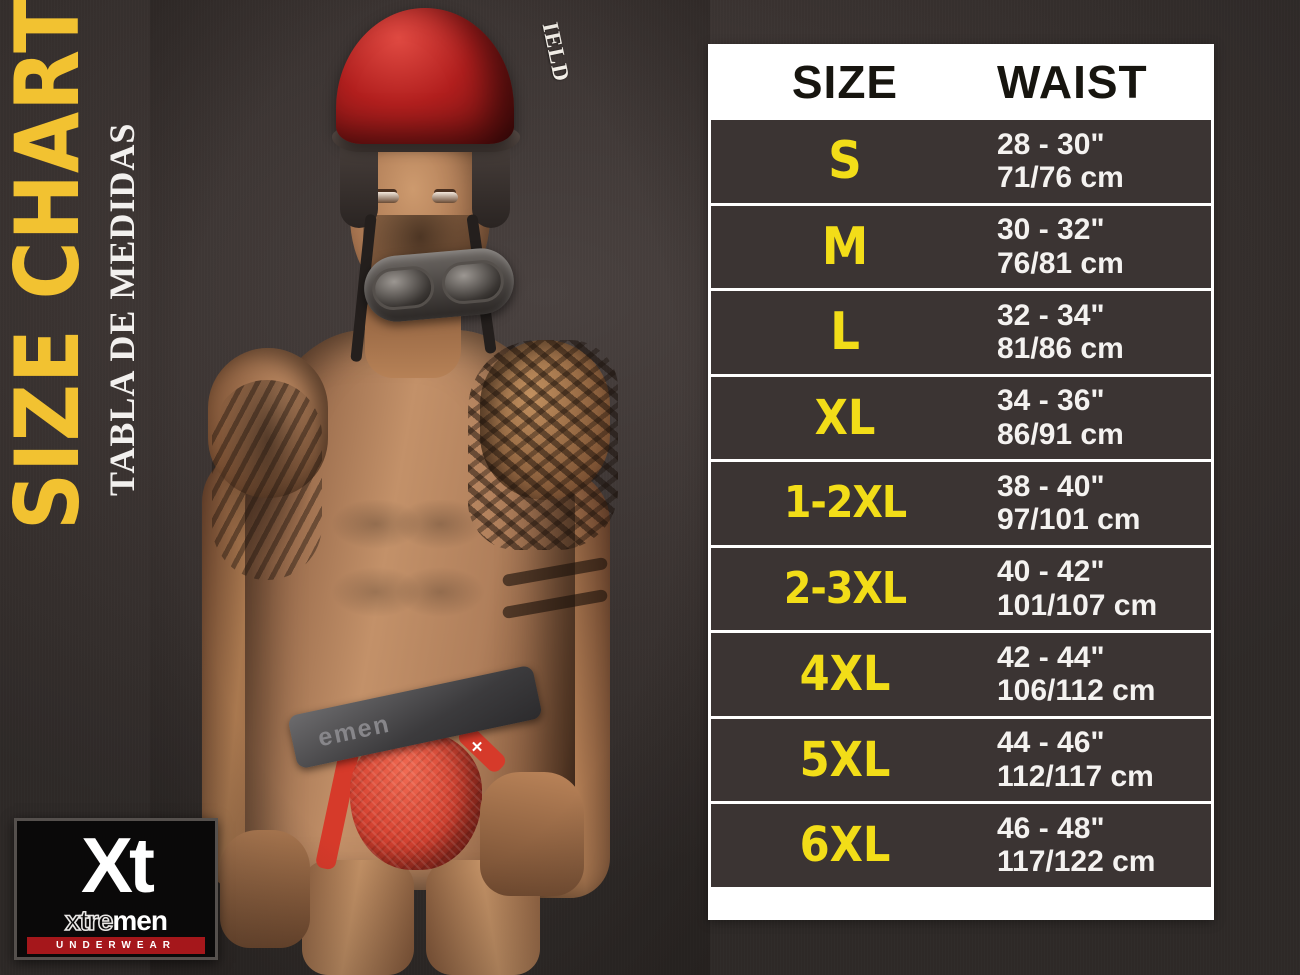 This screenshot has width=1300, height=975. I want to click on cell-waist: 30 - 32" 76/81 cm, so click(1095, 246).